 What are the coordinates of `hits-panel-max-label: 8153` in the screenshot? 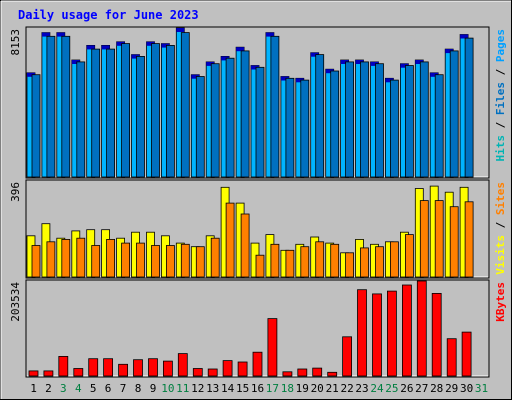 It's located at (15, 42).